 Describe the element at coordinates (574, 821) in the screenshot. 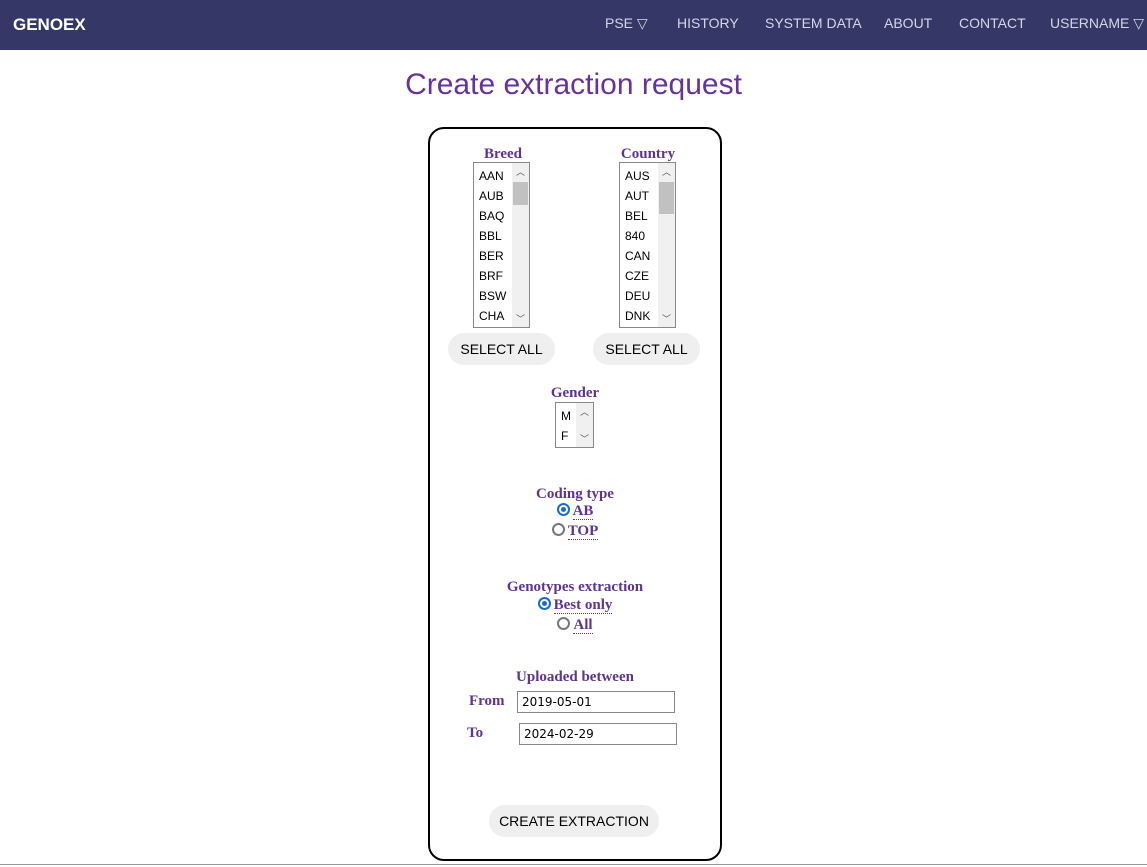

I see `create-extraction-button: CREATE EXTRACTION` at that location.